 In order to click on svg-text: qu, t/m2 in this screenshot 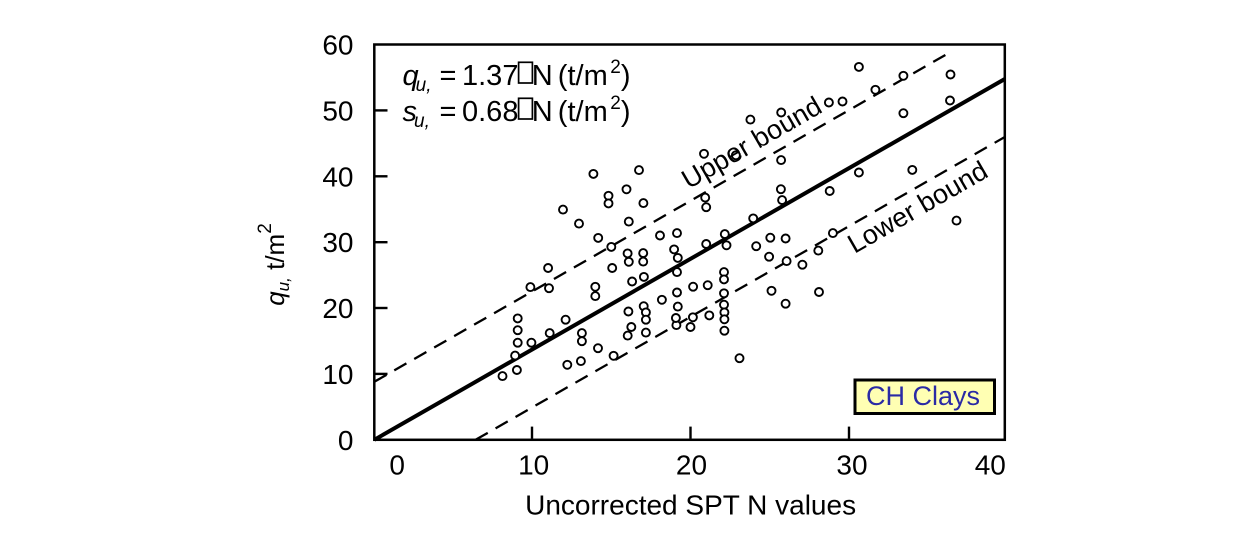, I will do `click(274, 264)`.